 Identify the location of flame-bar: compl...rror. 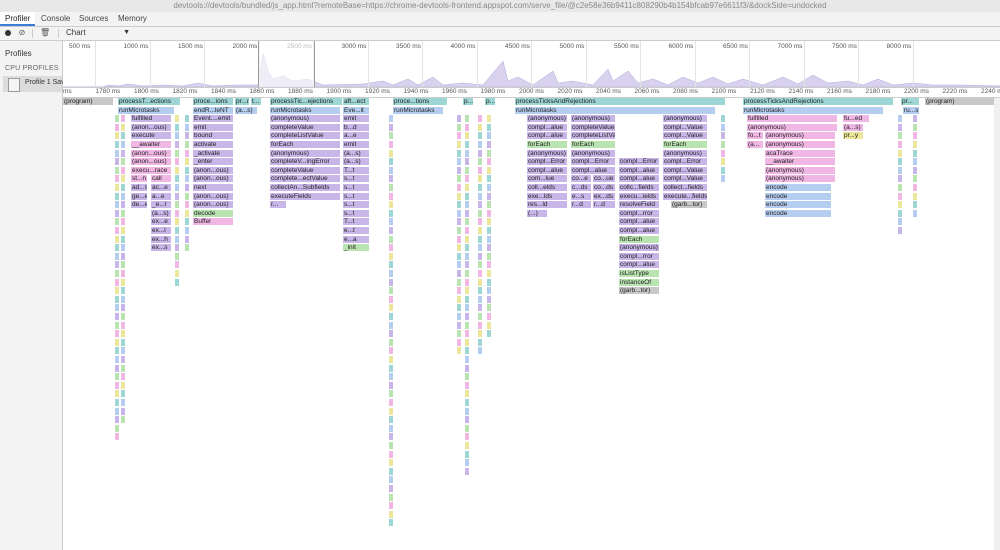
(639, 213).